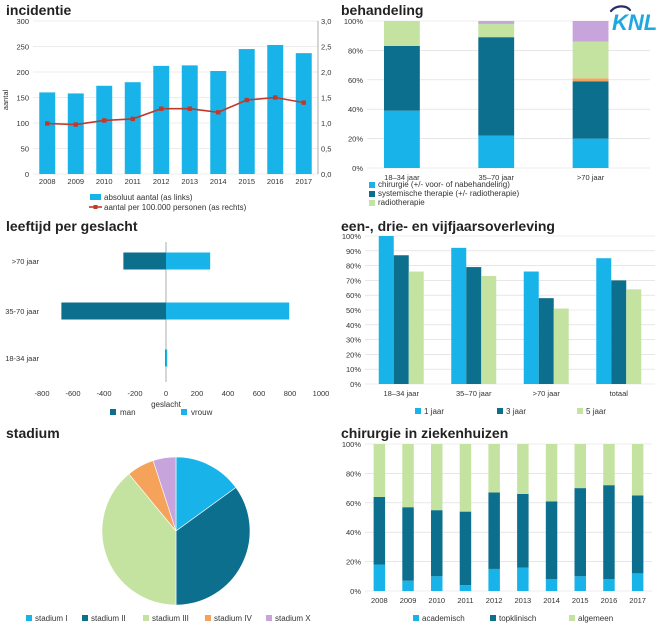 The height and width of the screenshot is (636, 667). Describe the element at coordinates (357, 168) in the screenshot. I see `behandeling-ytick: 0%` at that location.